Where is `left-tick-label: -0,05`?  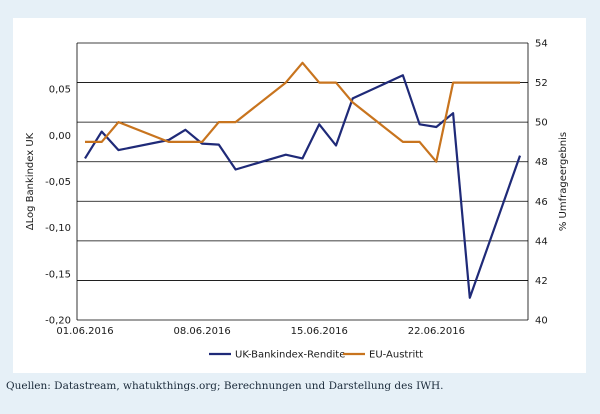 left-tick-label: -0,05 is located at coordinates (58, 182).